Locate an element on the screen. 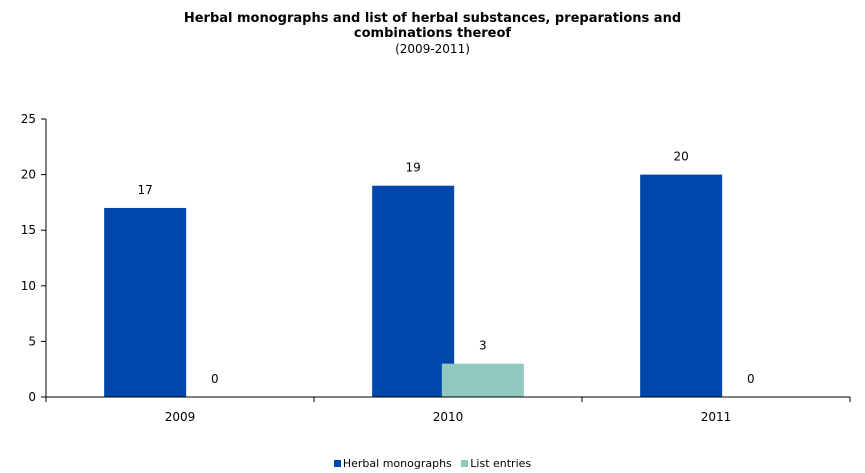 The image size is (865, 473). x-tick-label-2009: 2009 is located at coordinates (180, 417).